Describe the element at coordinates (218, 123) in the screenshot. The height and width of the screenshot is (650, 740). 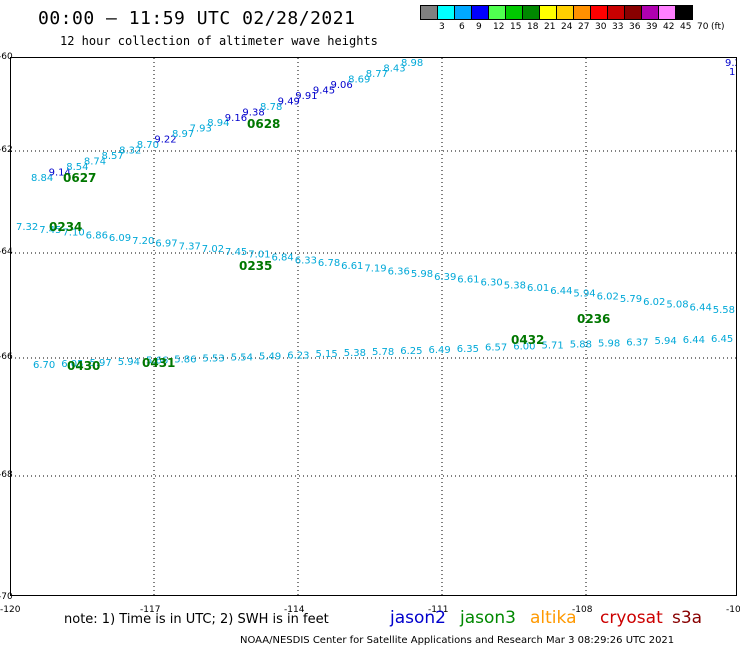
I see `wave-height-value: 8.94` at that location.